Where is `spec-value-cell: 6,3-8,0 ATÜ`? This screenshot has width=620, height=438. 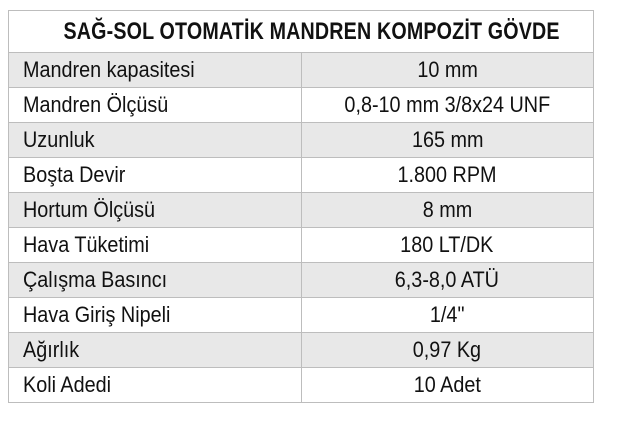 spec-value-cell: 6,3-8,0 ATÜ is located at coordinates (447, 280).